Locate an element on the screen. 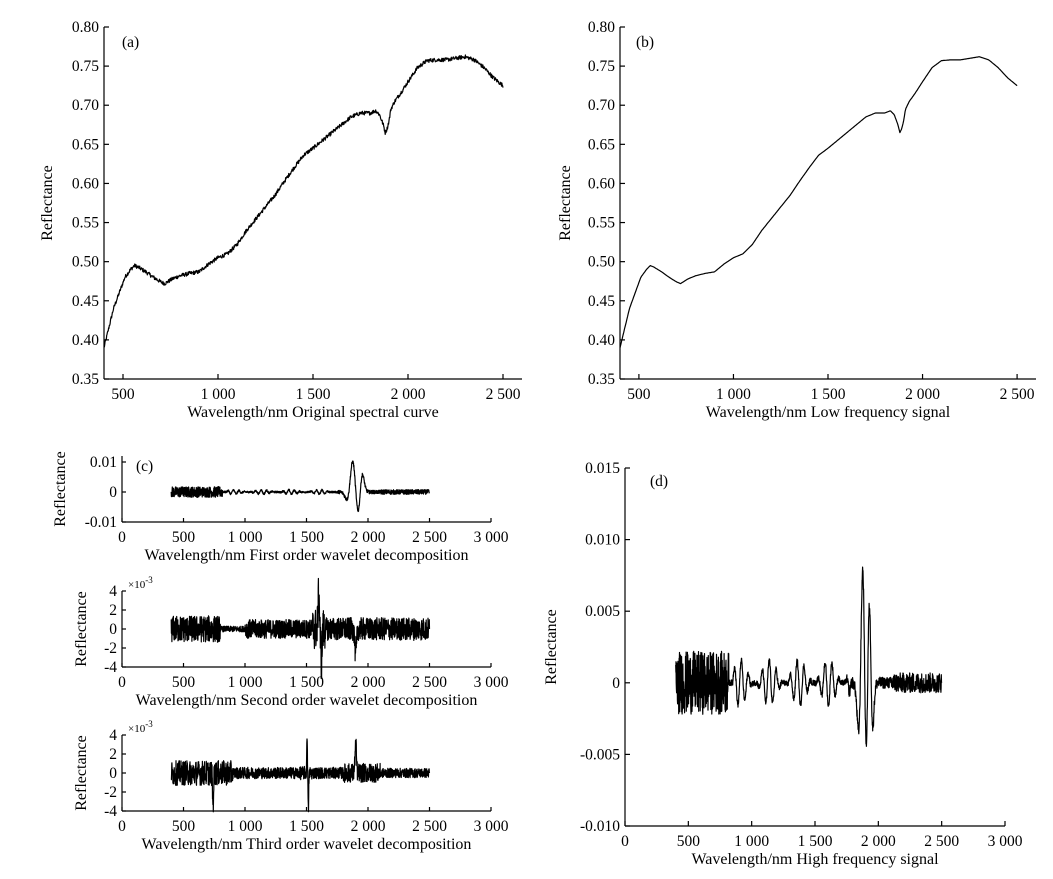 The height and width of the screenshot is (879, 1053). axis-exponent: ×10⁻³ is located at coordinates (140, 727).